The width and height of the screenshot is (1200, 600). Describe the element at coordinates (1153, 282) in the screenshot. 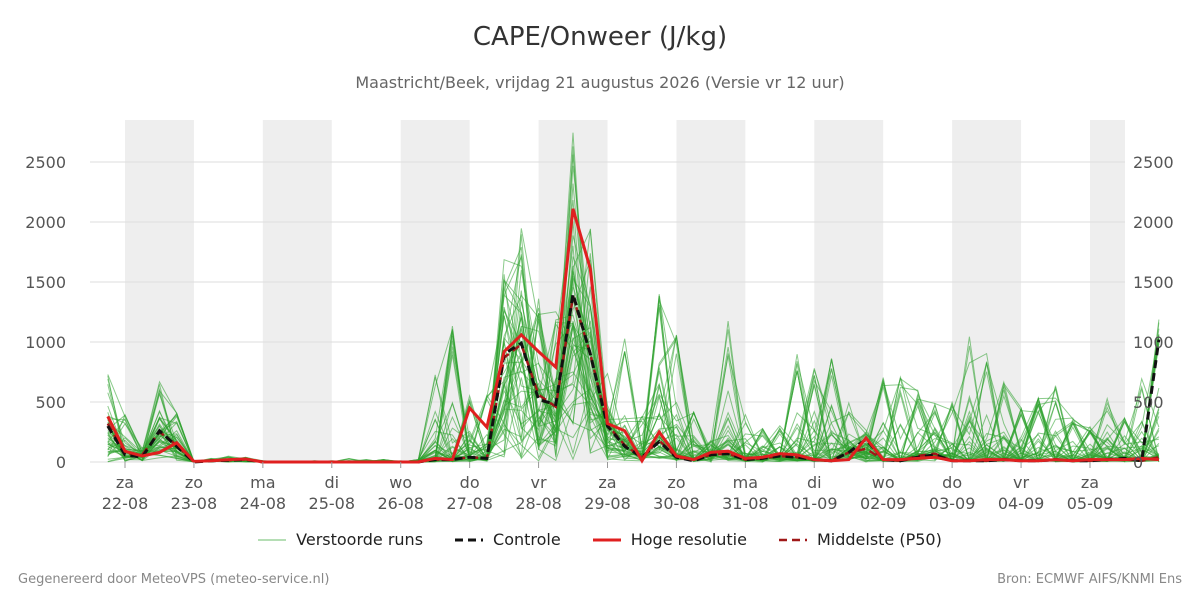

I see `y-tick-label-right: 1500` at that location.